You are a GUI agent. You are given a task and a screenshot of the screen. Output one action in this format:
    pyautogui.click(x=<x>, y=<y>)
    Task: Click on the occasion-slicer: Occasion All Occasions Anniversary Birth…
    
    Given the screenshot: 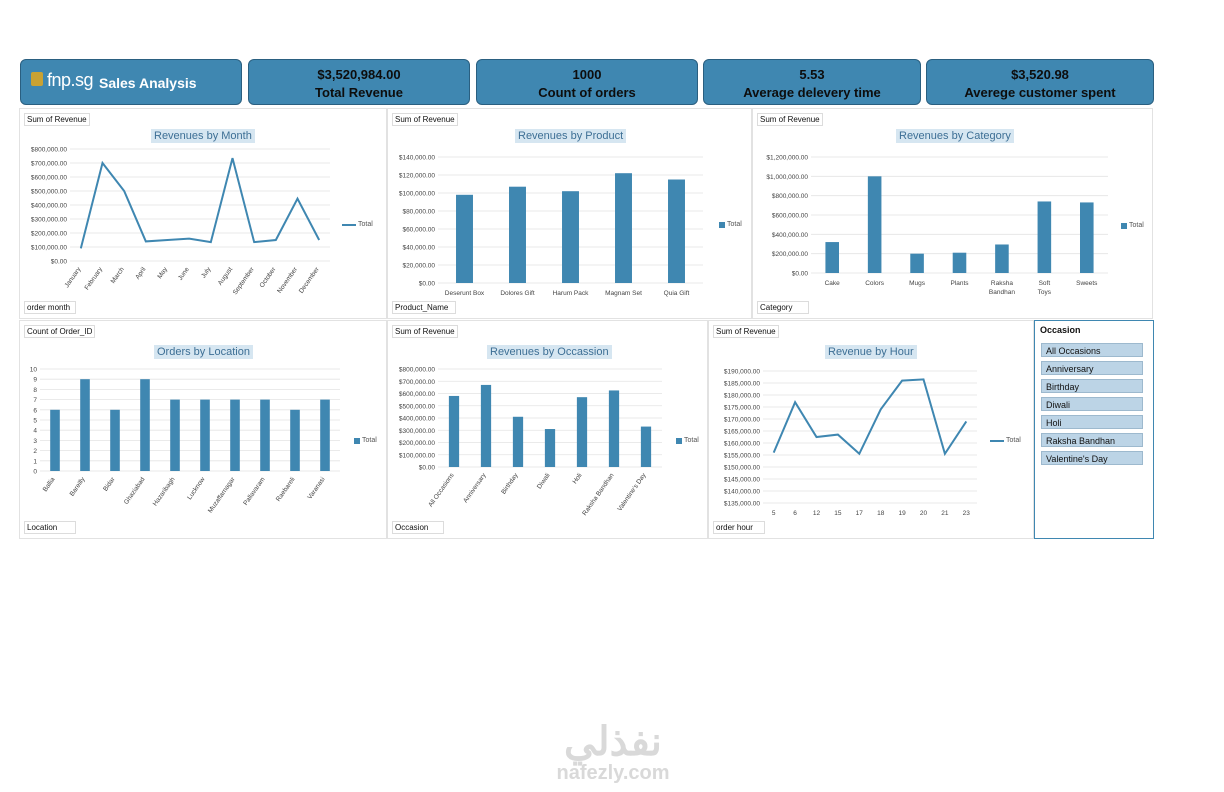 What is the action you would take?
    pyautogui.click(x=1094, y=429)
    